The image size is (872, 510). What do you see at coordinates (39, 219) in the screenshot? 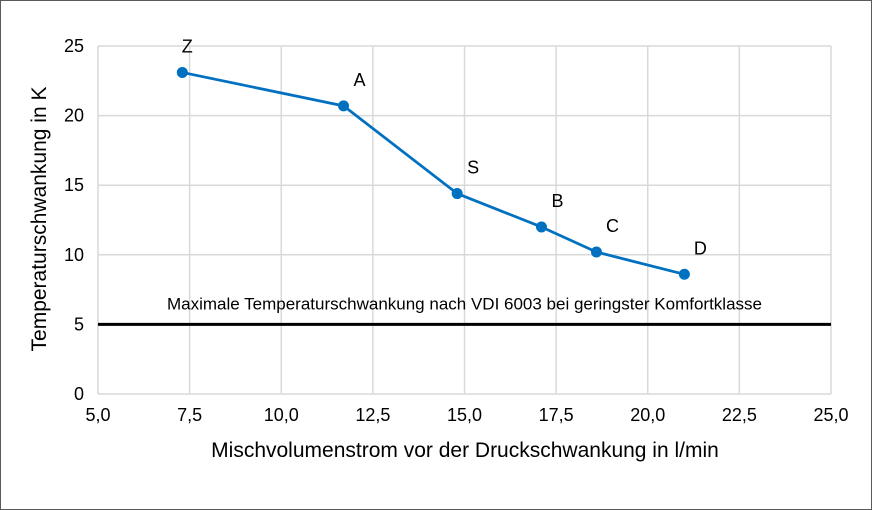
I see `y-axis-title: Temperaturschwankung in K` at bounding box center [39, 219].